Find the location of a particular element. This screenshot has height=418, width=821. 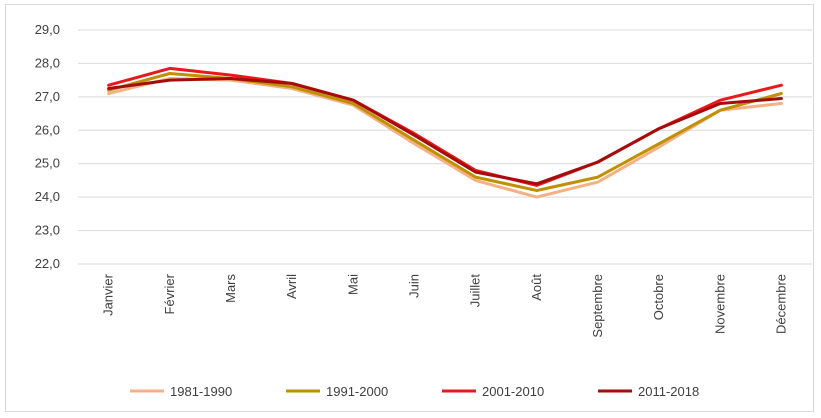

y-tick-label: 26,0 is located at coordinates (47, 129).